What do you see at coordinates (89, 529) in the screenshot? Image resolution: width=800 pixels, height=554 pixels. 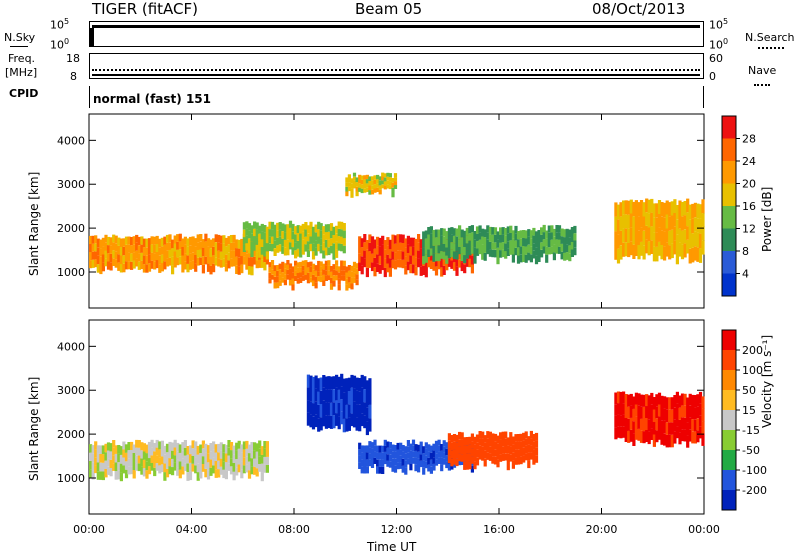 I see `time-tick-label: 00:00` at bounding box center [89, 529].